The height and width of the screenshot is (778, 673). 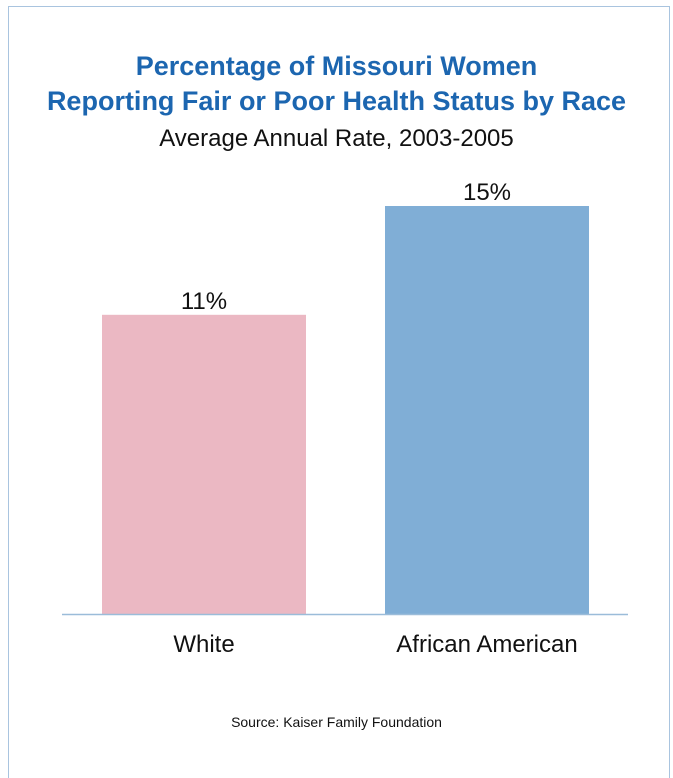 What do you see at coordinates (487, 192) in the screenshot?
I see `value-label: 15%` at bounding box center [487, 192].